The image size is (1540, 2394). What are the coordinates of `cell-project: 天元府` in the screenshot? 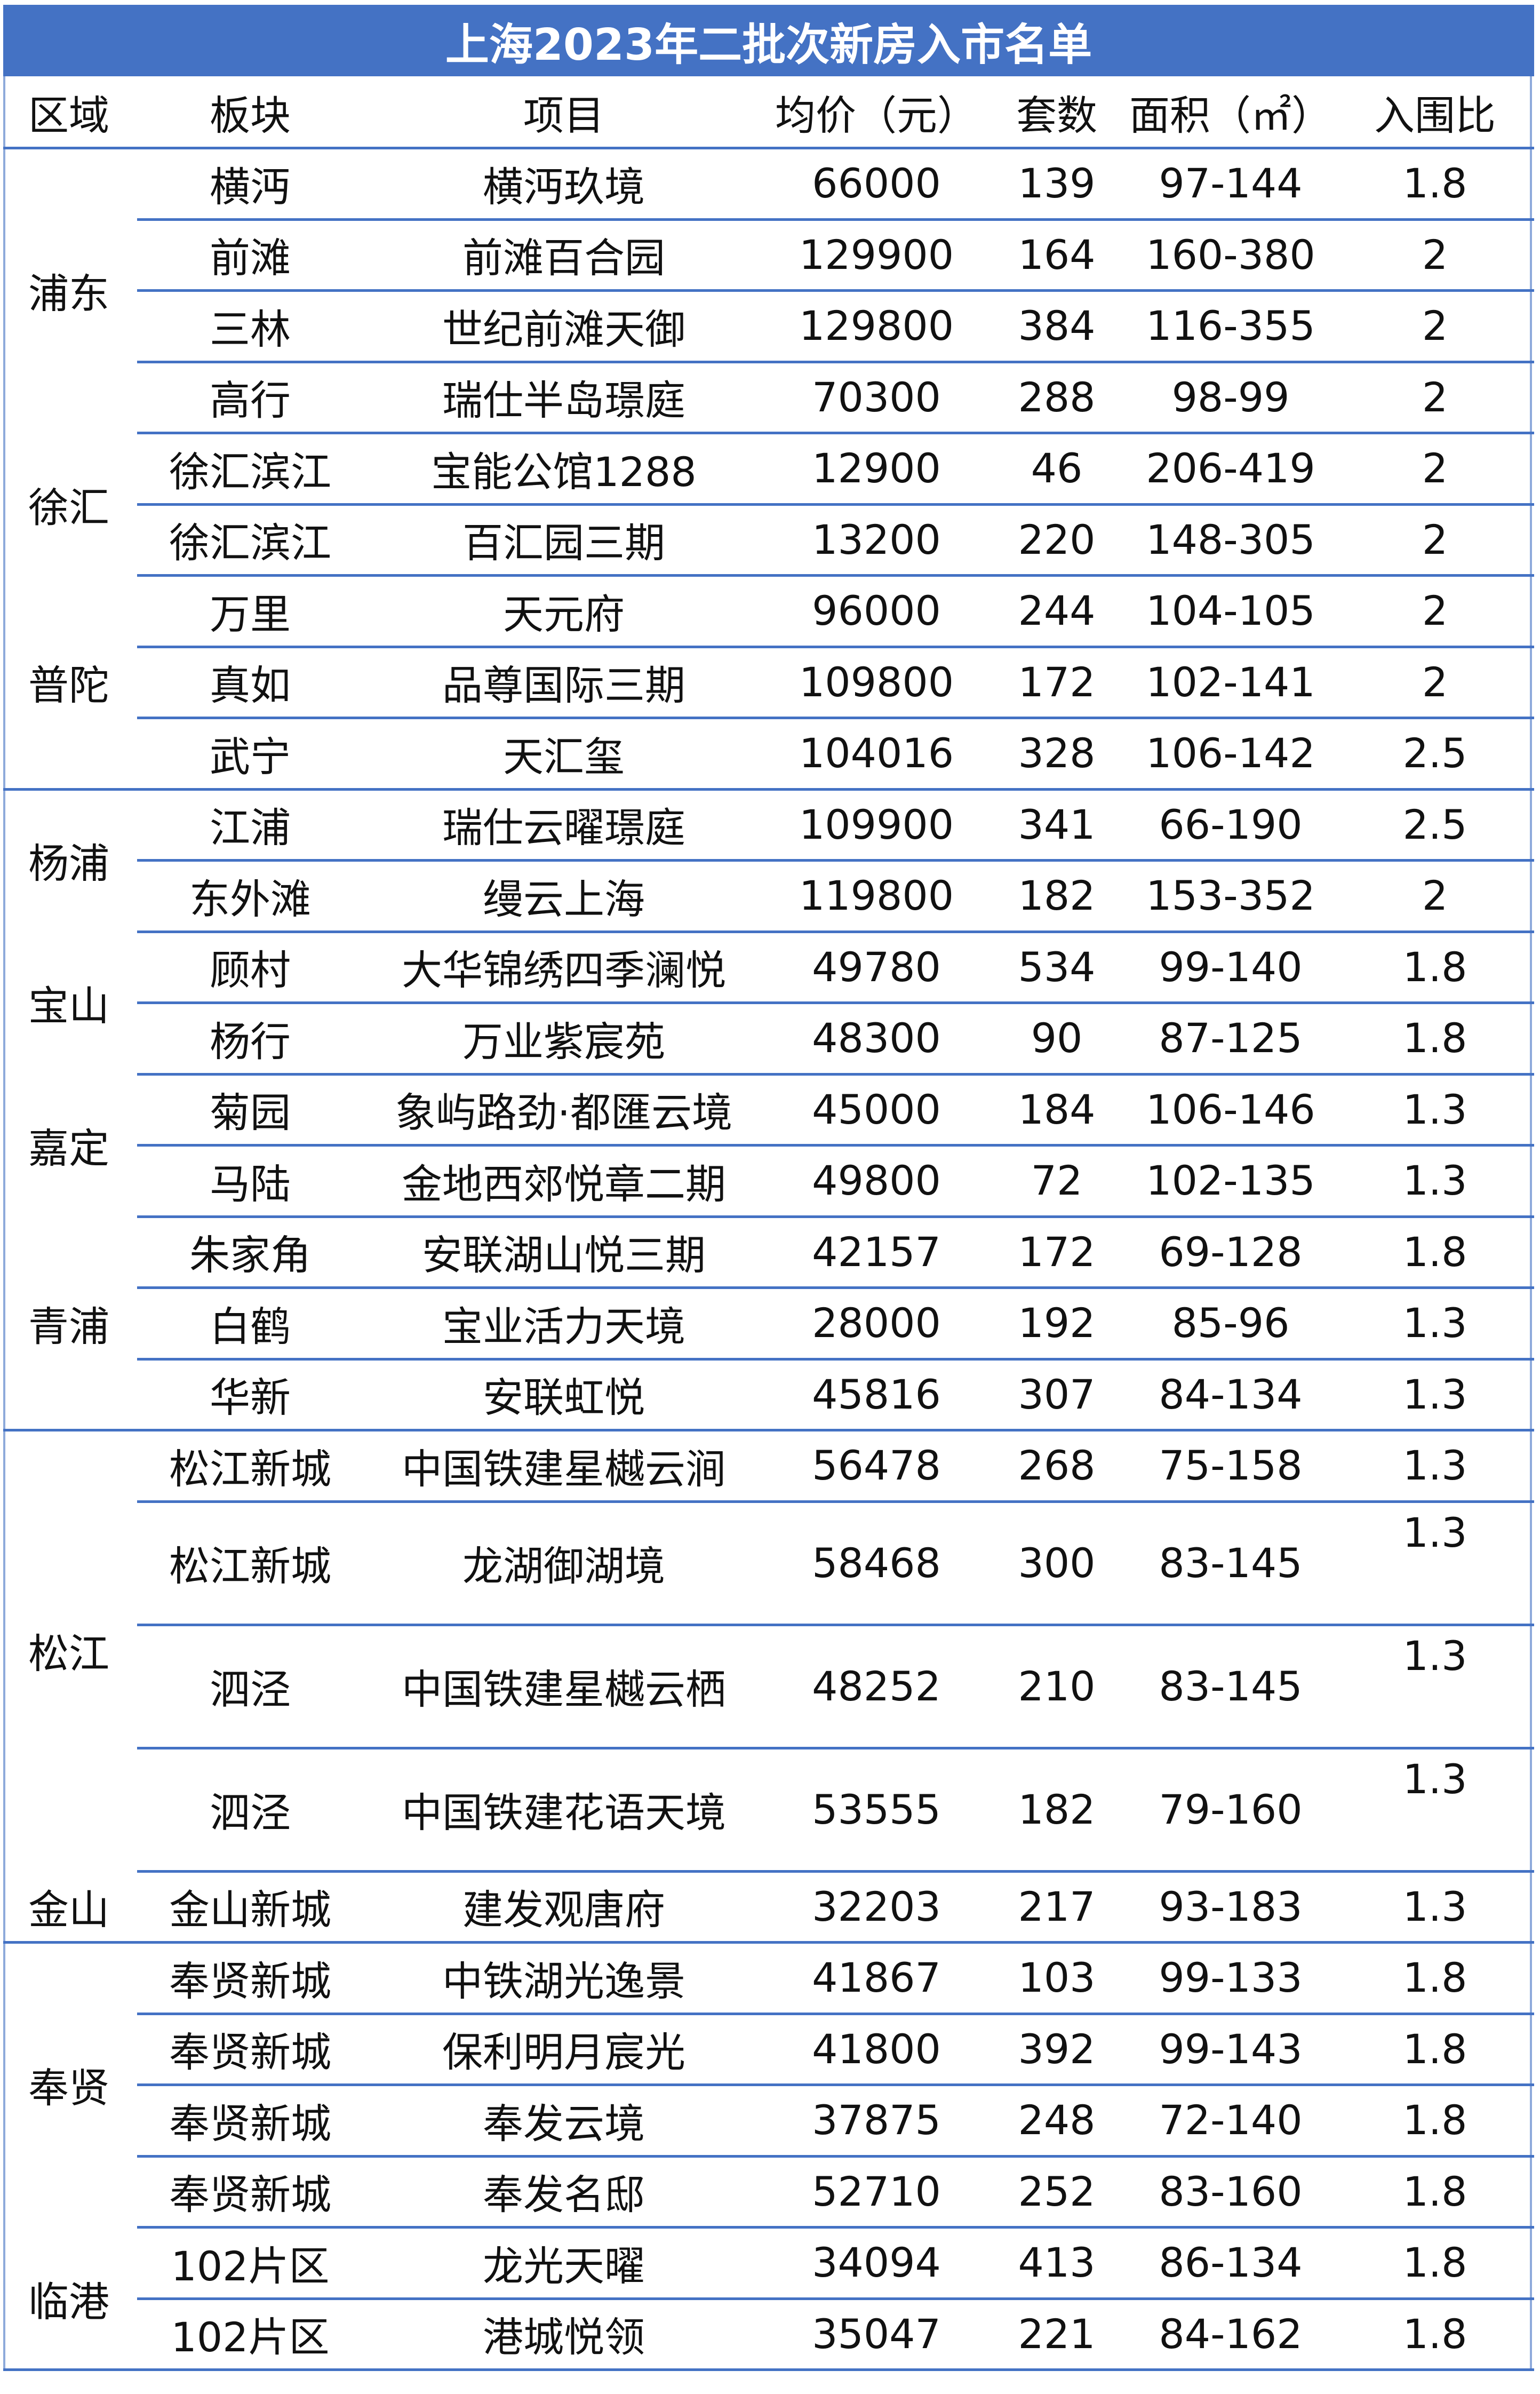 It's located at (564, 614).